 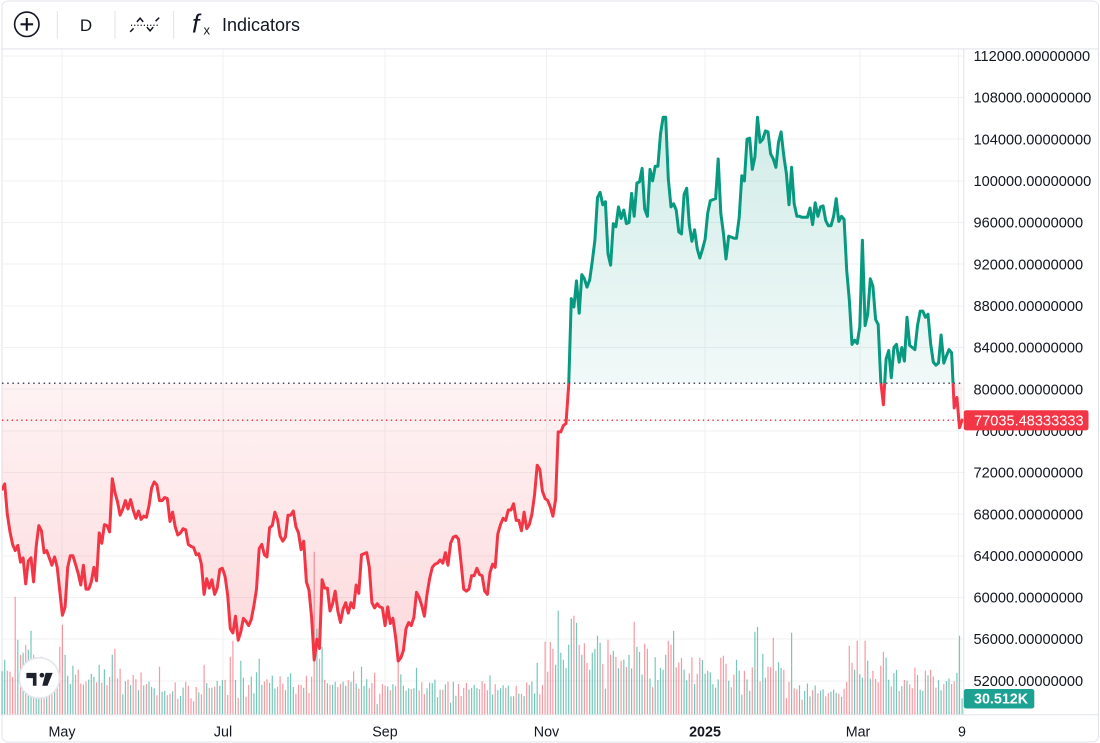 What do you see at coordinates (1033, 182) in the screenshot?
I see `svg-text: 100000.00000000` at bounding box center [1033, 182].